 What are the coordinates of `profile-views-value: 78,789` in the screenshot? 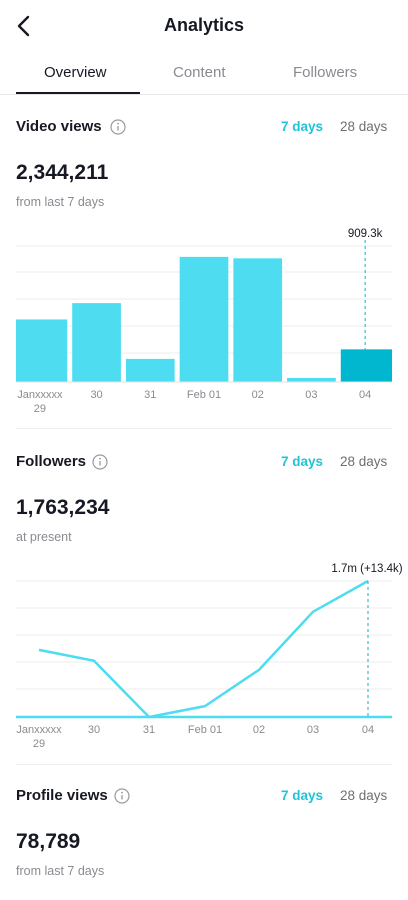 It's located at (48, 841).